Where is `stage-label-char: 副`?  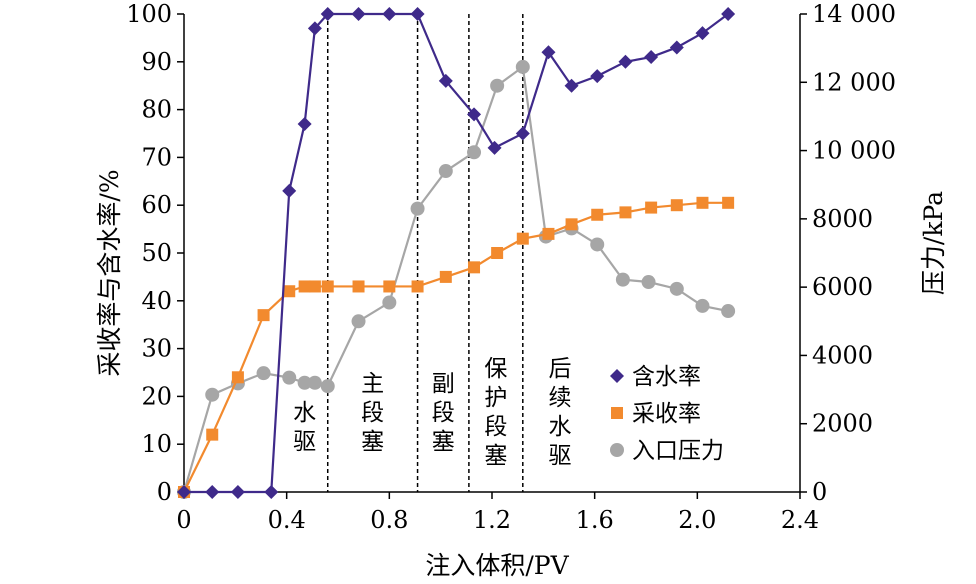 stage-label-char: 副 is located at coordinates (443, 384).